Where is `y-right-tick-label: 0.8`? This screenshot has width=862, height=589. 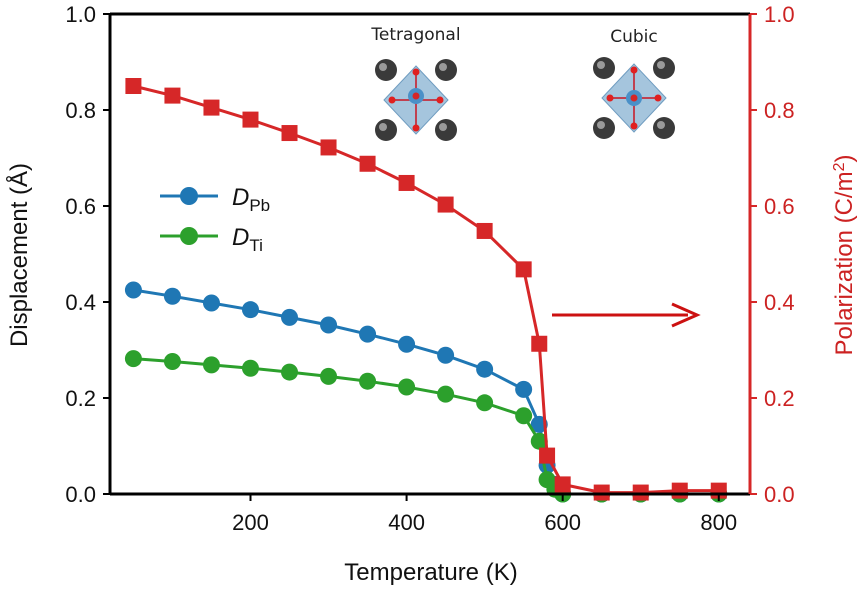
y-right-tick-label: 0.8 is located at coordinates (779, 110).